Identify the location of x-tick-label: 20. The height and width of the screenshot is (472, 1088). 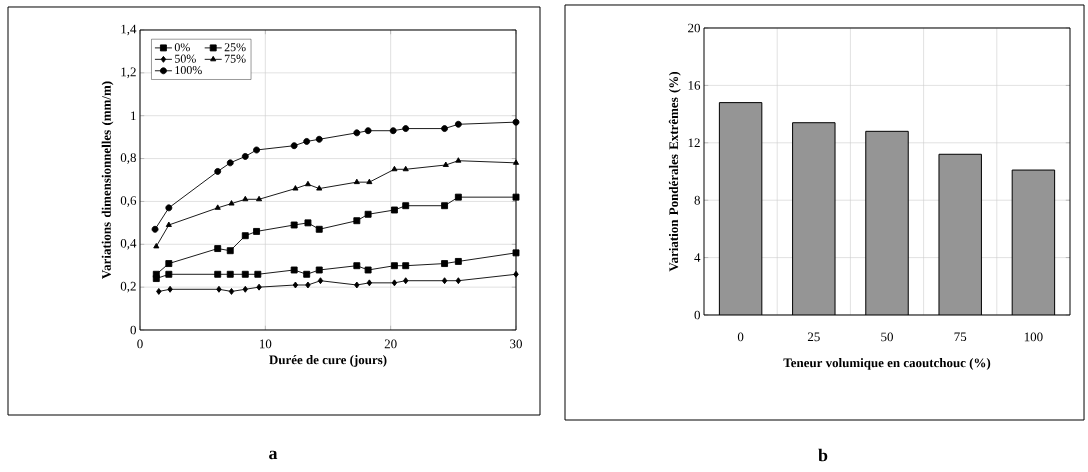
(390, 344).